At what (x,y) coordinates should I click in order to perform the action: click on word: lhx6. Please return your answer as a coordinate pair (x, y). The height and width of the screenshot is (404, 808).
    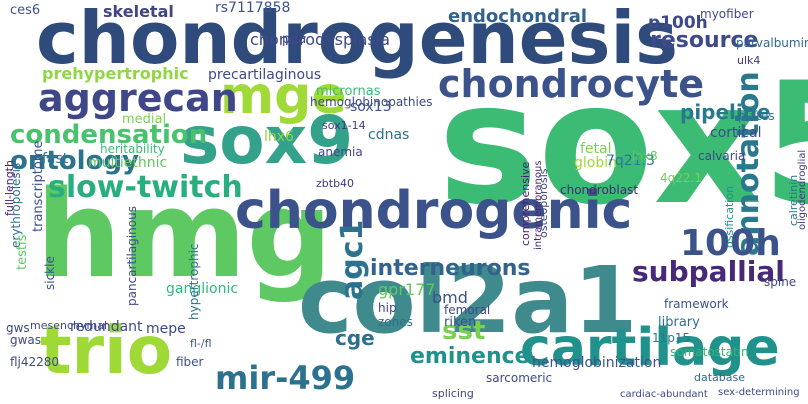
    Looking at the image, I should click on (279, 137).